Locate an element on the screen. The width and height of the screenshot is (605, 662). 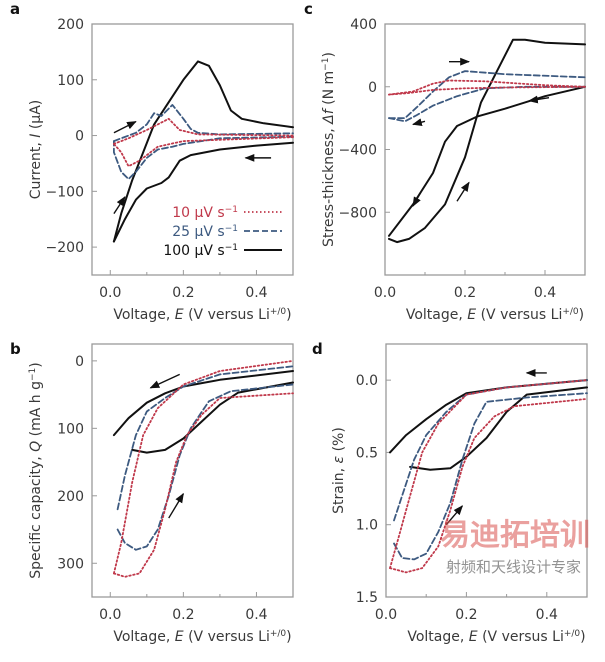
y-tick-label: −200 is located at coordinates (65, 248).